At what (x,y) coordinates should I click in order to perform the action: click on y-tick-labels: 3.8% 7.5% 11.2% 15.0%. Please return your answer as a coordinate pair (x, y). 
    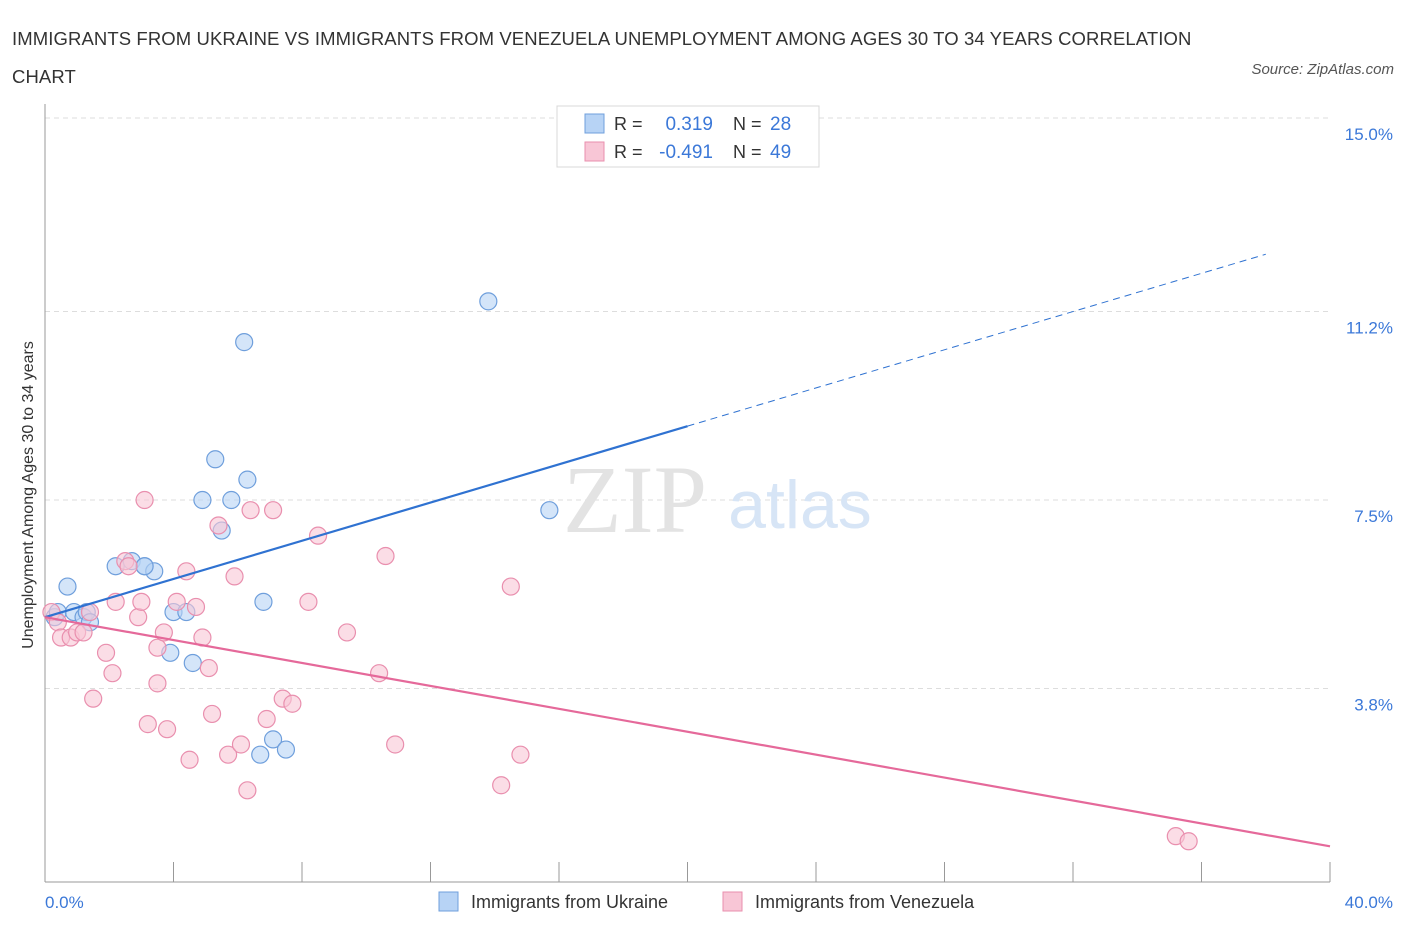
    Looking at the image, I should click on (1369, 419).